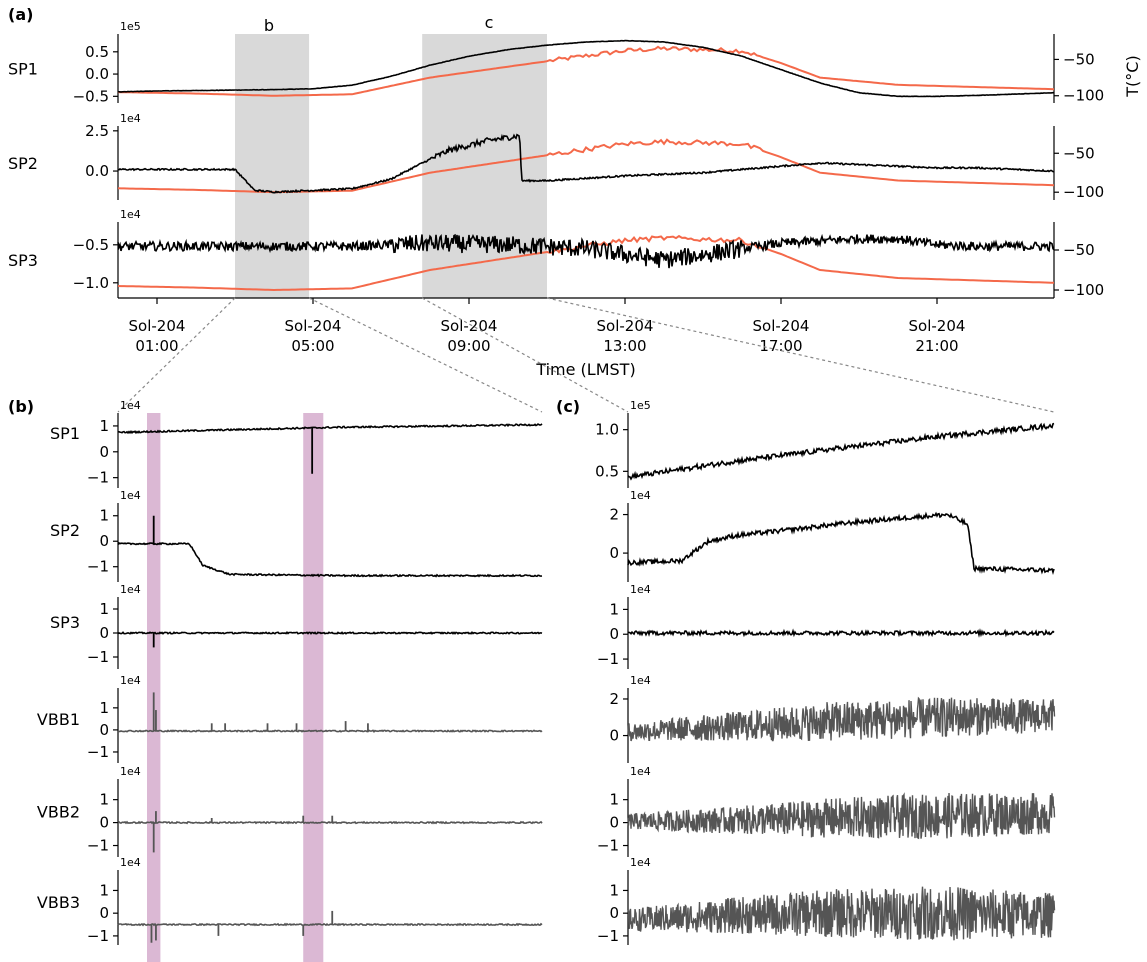 The width and height of the screenshot is (1147, 962). What do you see at coordinates (23, 69) in the screenshot?
I see `row-label-sp1: SP1` at bounding box center [23, 69].